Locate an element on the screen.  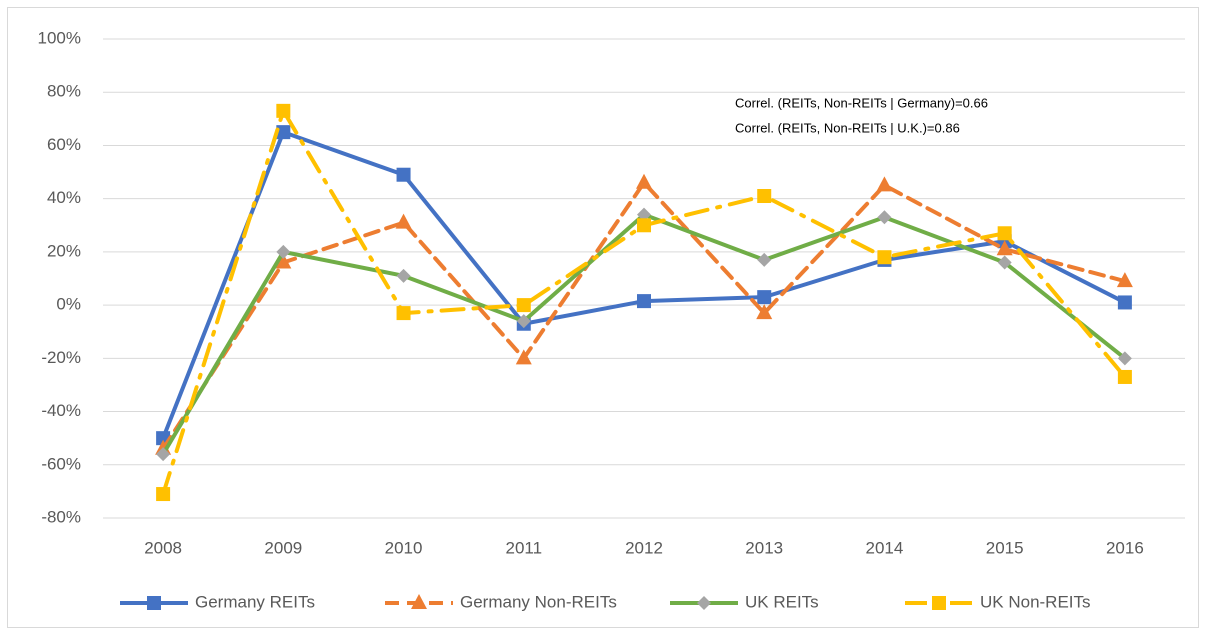
y-tick-label: 80% is located at coordinates (64, 91).